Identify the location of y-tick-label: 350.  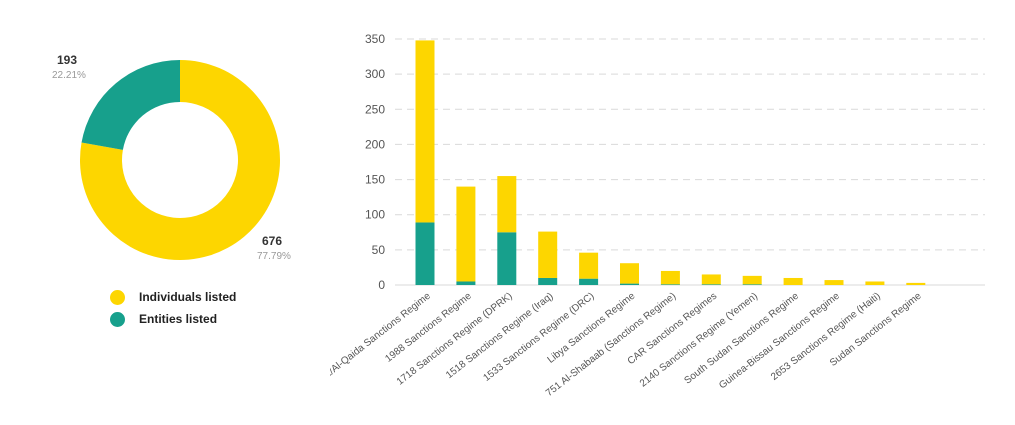
(375, 39).